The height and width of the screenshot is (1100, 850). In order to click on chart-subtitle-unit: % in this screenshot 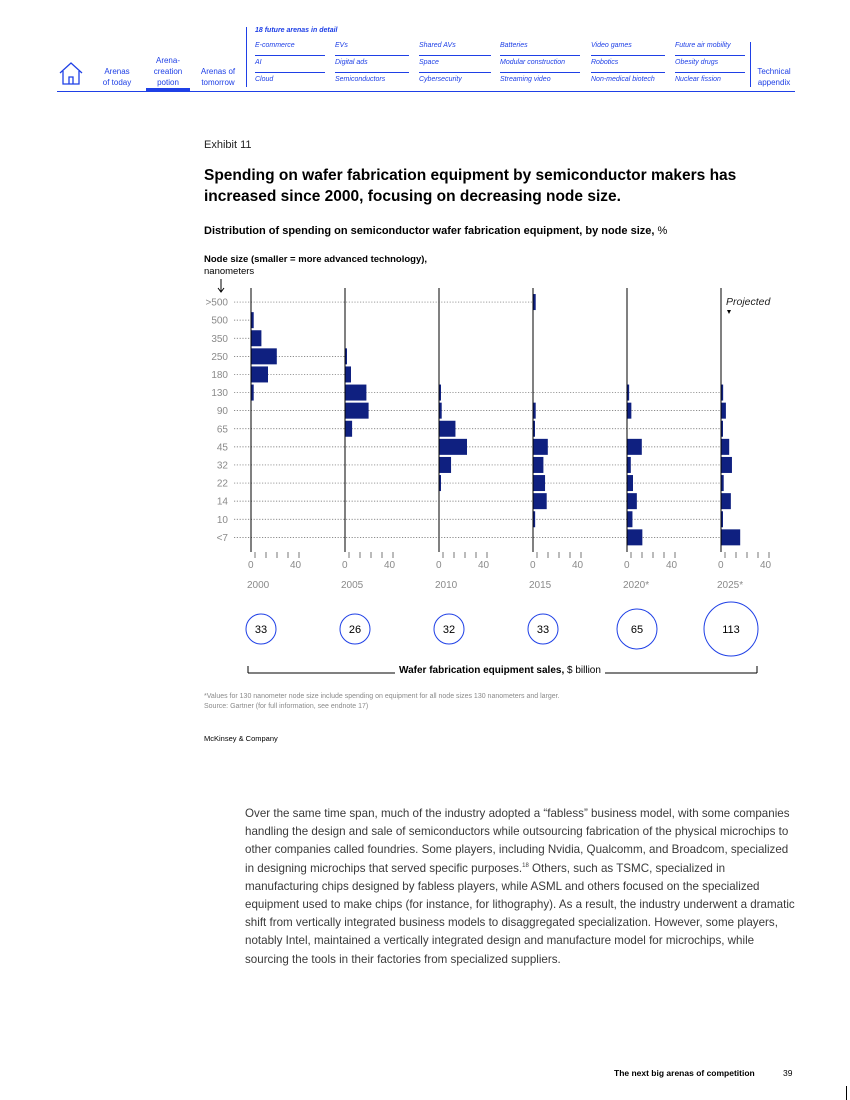, I will do `click(661, 231)`.